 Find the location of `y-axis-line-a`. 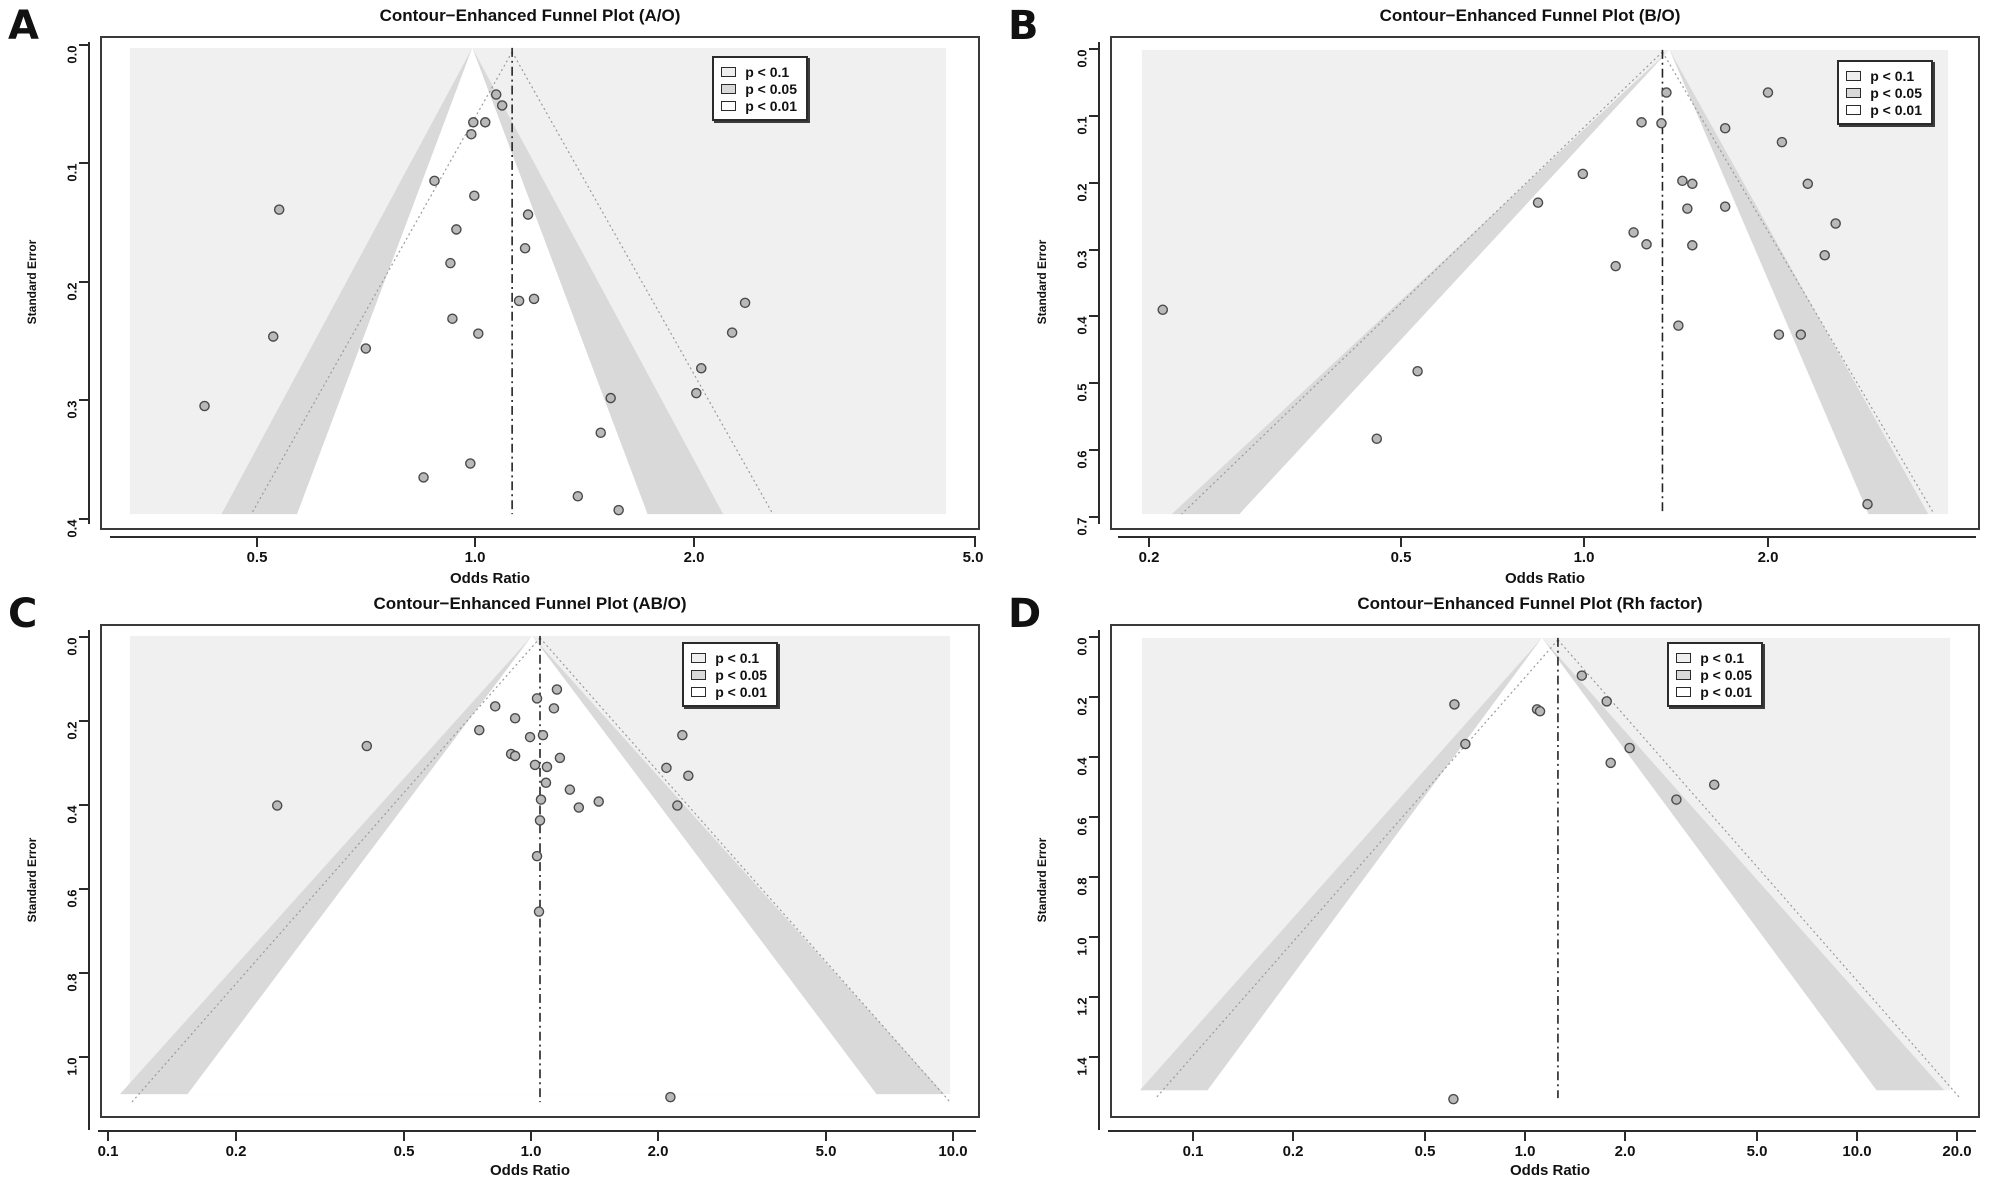

y-axis-line-a is located at coordinates (89, 283).